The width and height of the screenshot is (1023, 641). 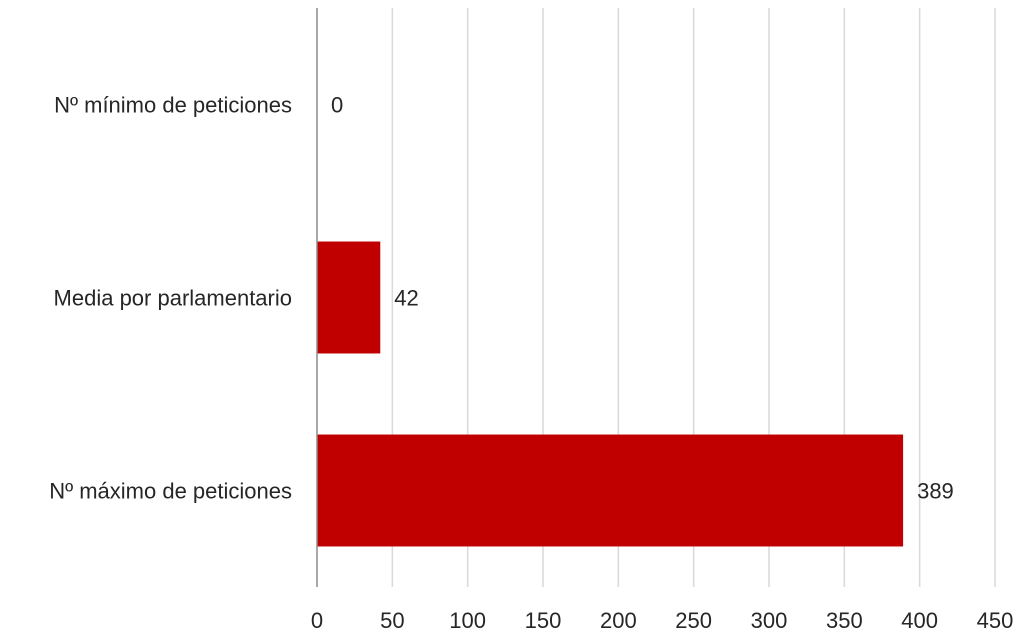 I want to click on x-tick-label-400: 400, so click(x=919, y=620).